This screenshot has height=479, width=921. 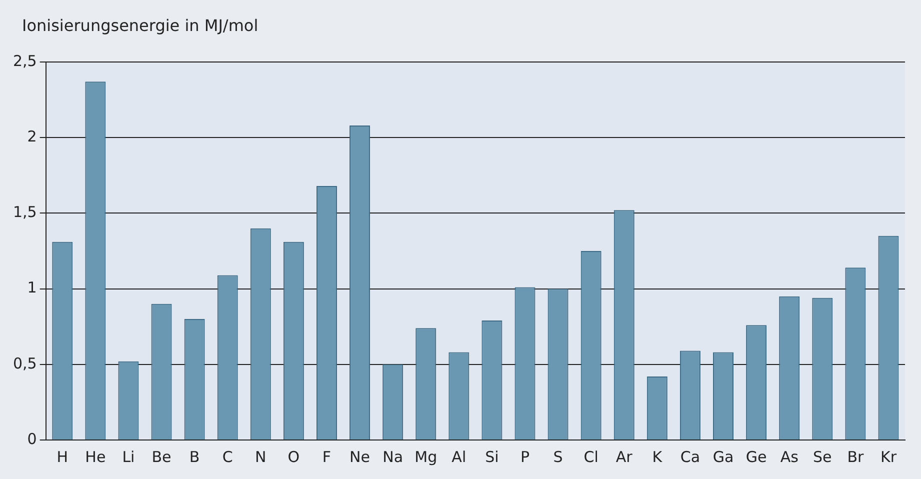 I want to click on x-tick-label: Mg, so click(x=426, y=457).